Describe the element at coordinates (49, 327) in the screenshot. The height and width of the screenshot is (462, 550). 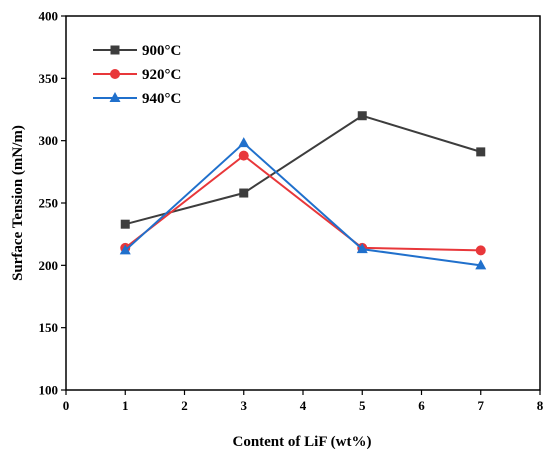
I see `y-tick-label: 150` at that location.